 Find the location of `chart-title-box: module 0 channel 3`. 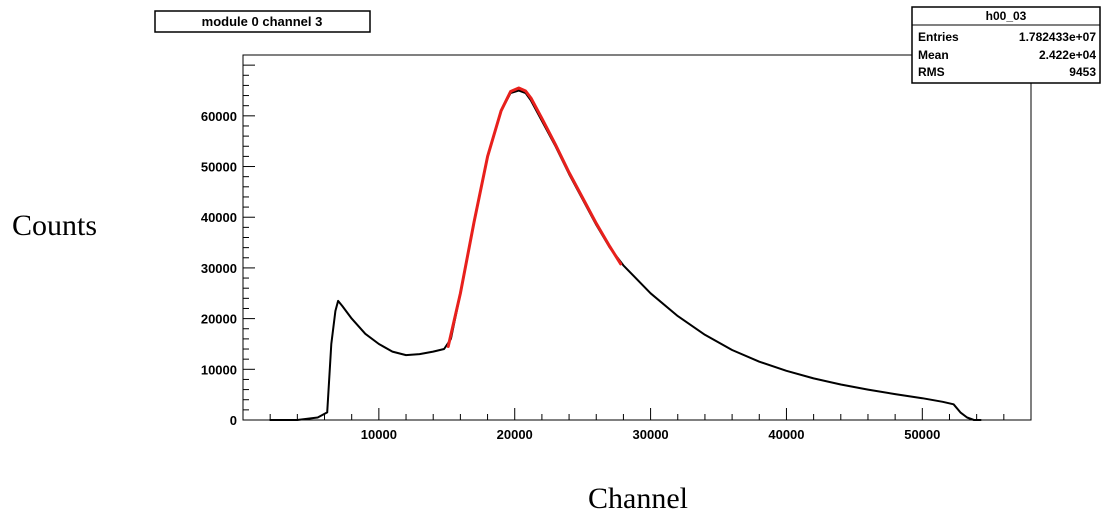

chart-title-box: module 0 channel 3 is located at coordinates (262, 21).